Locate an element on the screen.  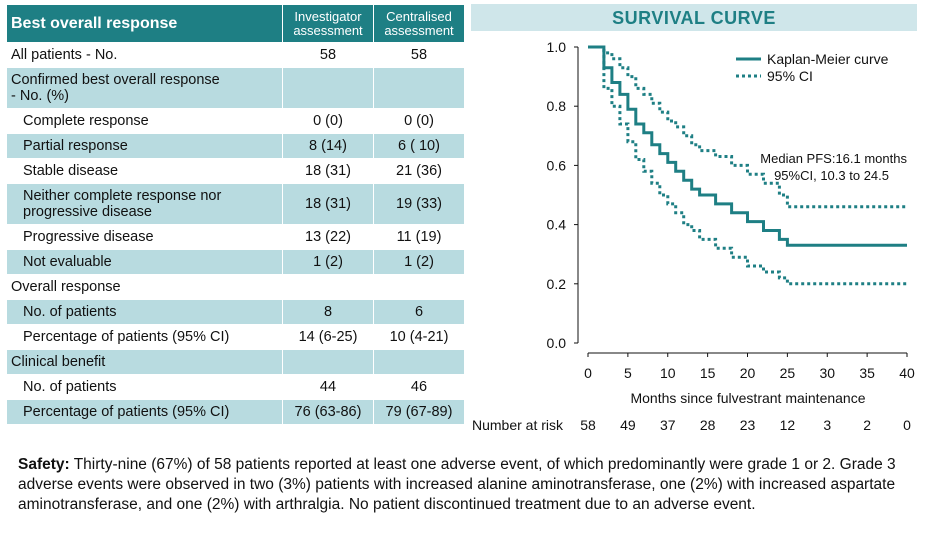
table-row: Progressive disease 13 (22) 11 (19) is located at coordinates (235, 237).